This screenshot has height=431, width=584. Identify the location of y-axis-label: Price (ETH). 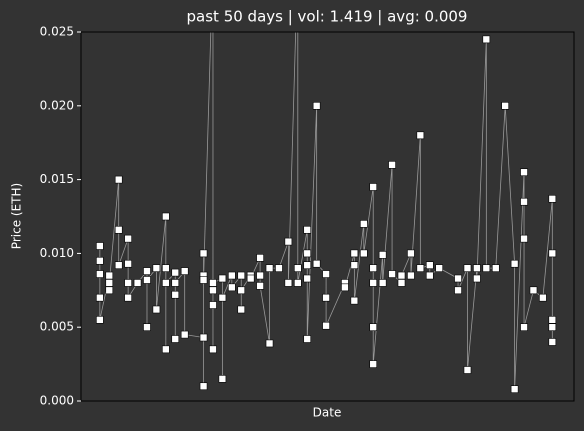
(17, 216).